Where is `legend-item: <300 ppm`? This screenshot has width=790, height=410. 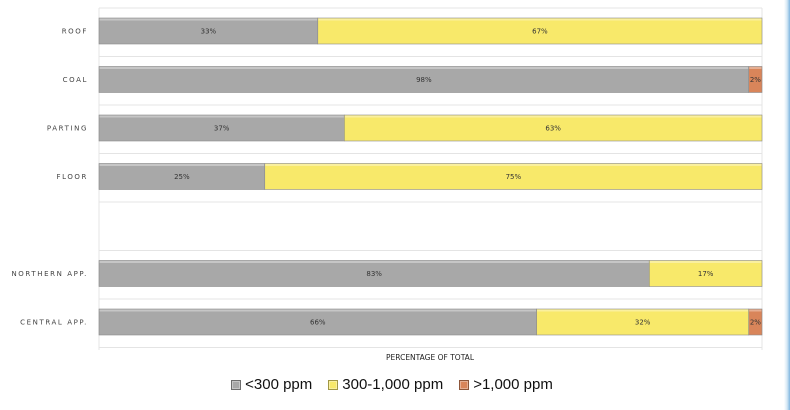
legend-item: <300 ppm is located at coordinates (271, 384).